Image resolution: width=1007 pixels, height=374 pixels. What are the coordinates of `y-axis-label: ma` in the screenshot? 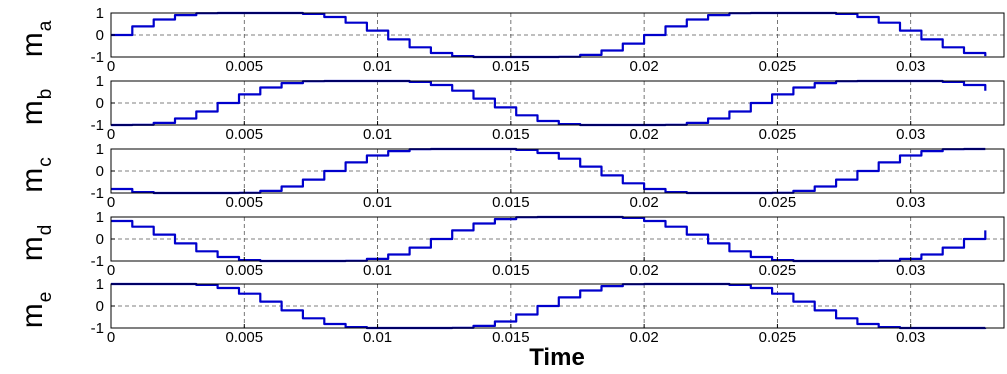 It's located at (36, 38).